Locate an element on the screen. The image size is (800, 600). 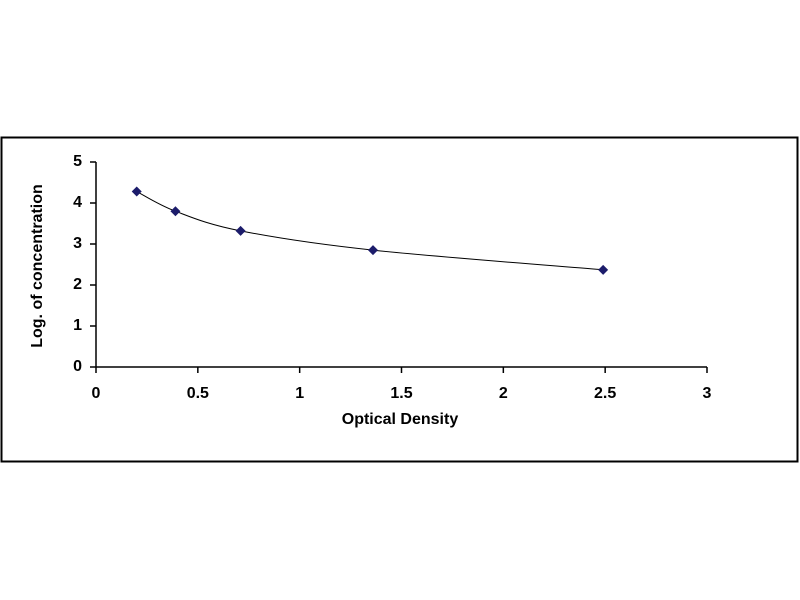
y-tick-label: 3 is located at coordinates (77, 243).